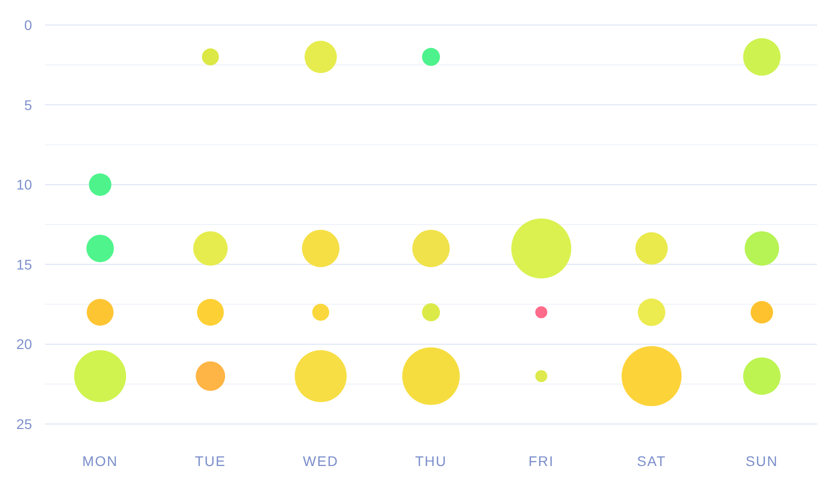 Image resolution: width=829 pixels, height=494 pixels. Describe the element at coordinates (28, 104) in the screenshot. I see `y-tick-label: 5` at that location.